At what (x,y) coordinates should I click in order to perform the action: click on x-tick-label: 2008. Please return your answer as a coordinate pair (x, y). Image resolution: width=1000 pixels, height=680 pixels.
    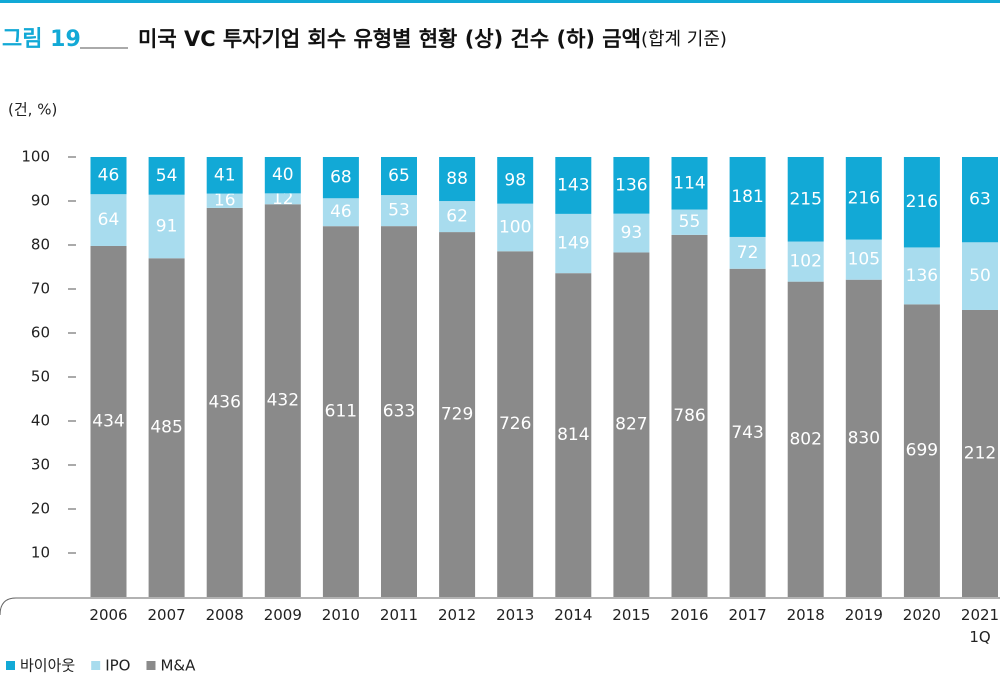
    Looking at the image, I should click on (225, 615).